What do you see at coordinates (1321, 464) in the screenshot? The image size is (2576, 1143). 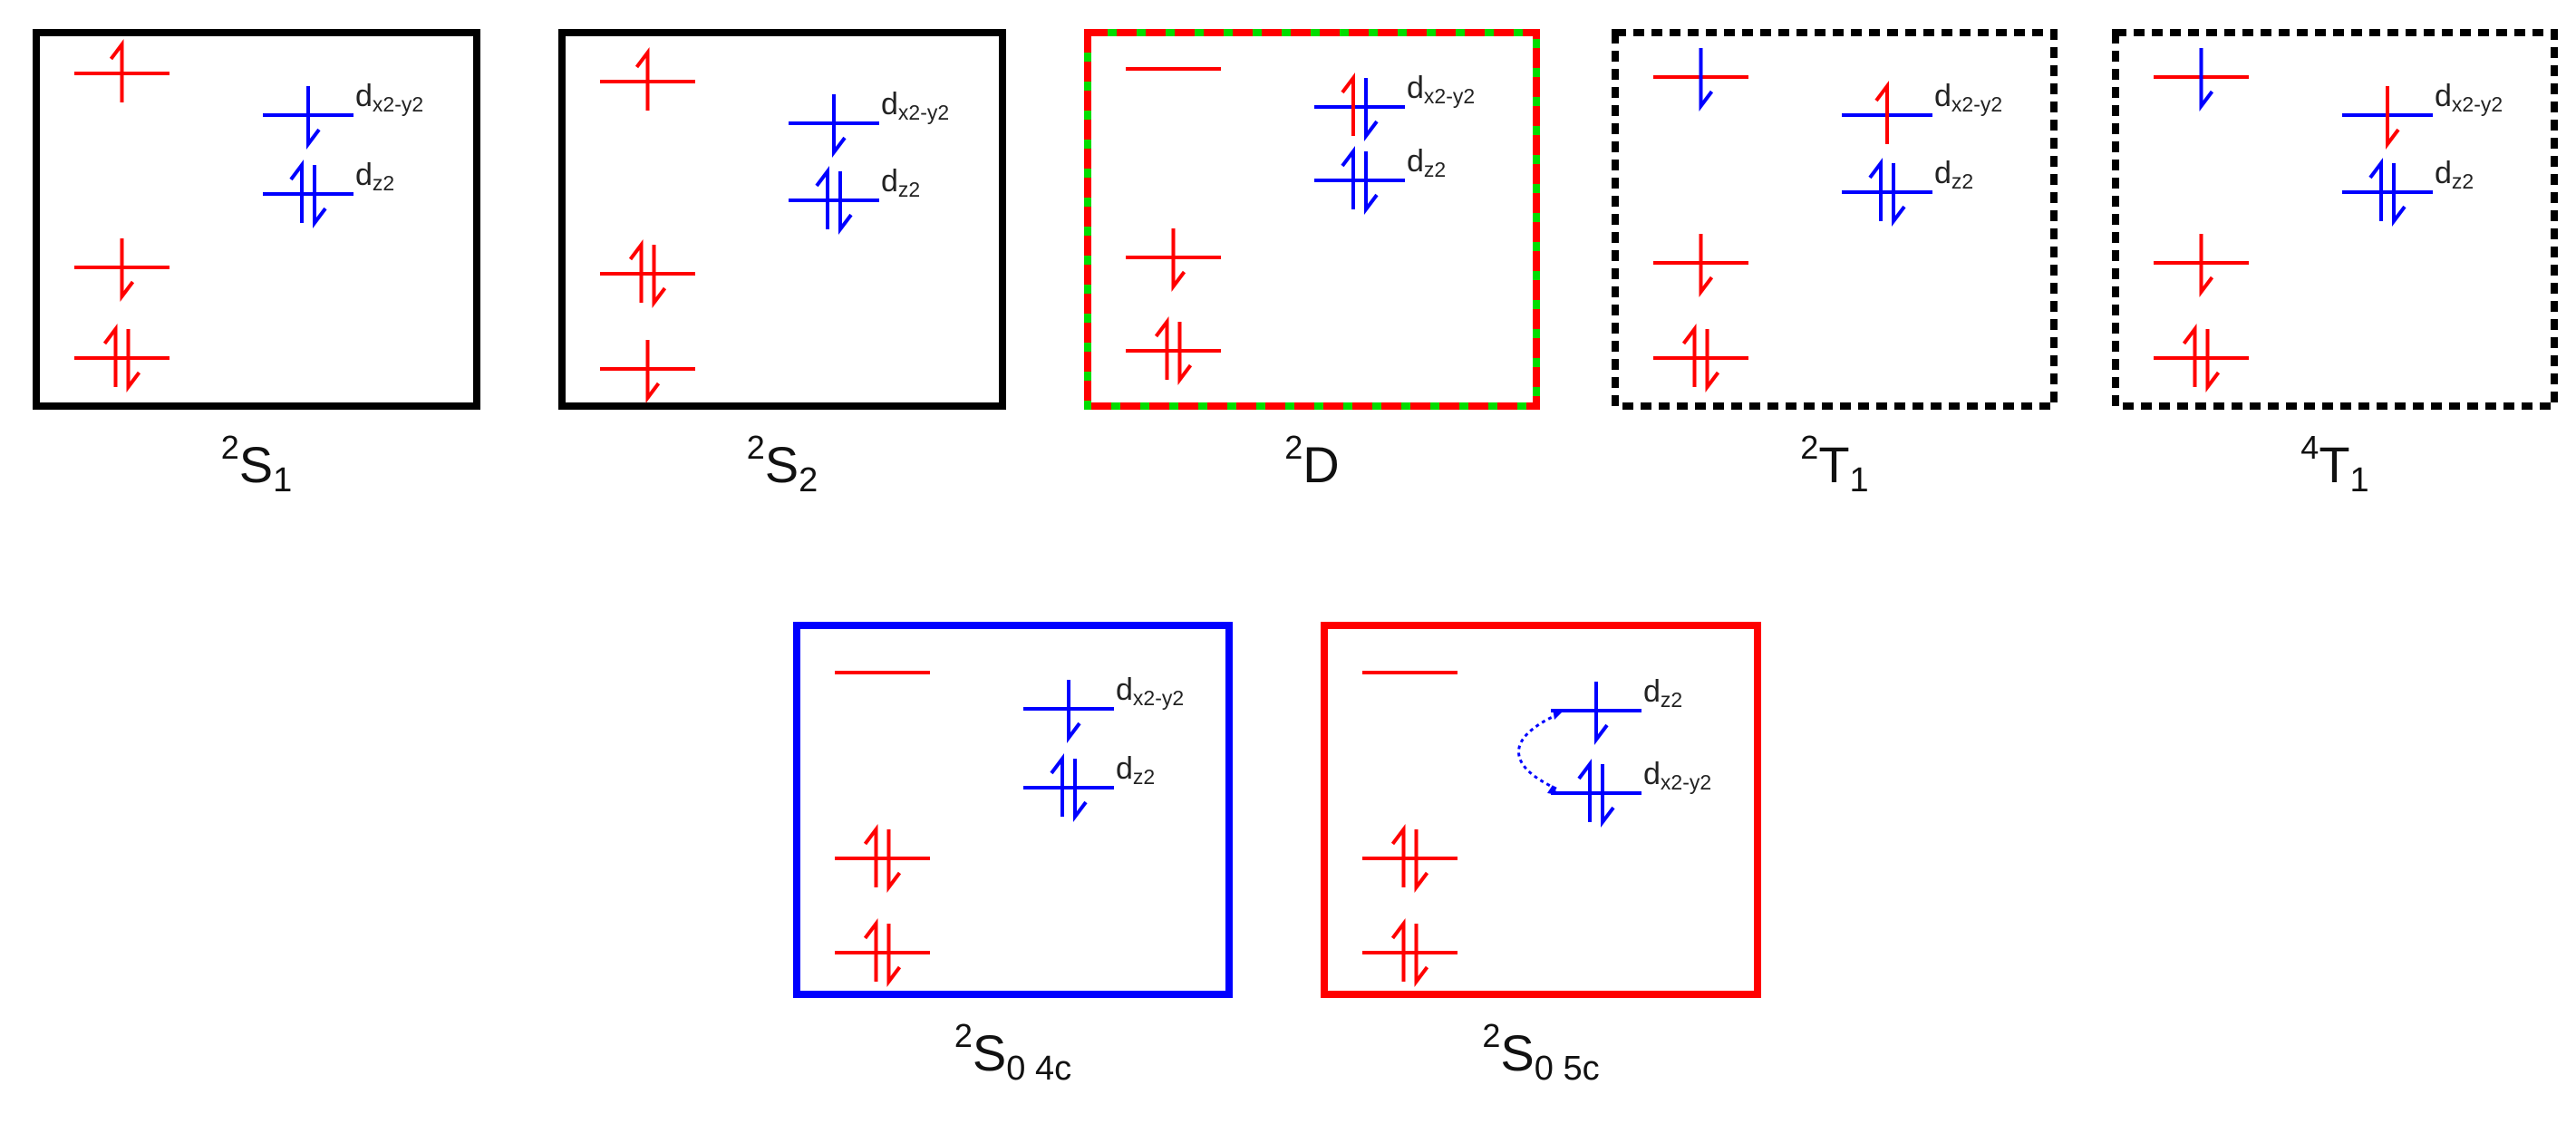 I see `state-label-main: D` at bounding box center [1321, 464].